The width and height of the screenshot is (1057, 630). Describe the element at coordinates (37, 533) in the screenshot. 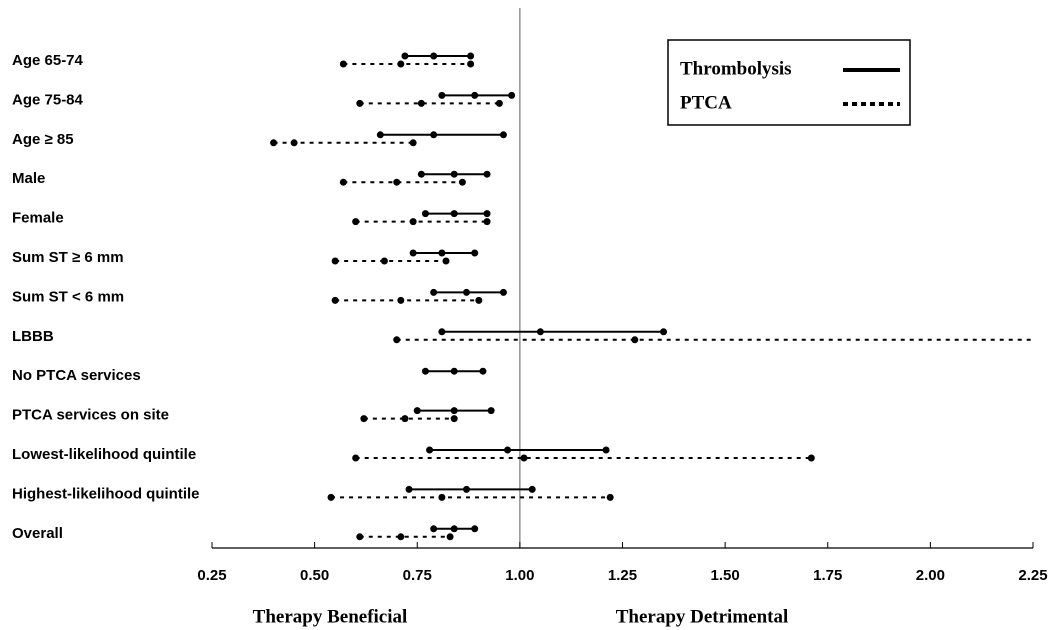

I see `y-category-label: Overall` at that location.